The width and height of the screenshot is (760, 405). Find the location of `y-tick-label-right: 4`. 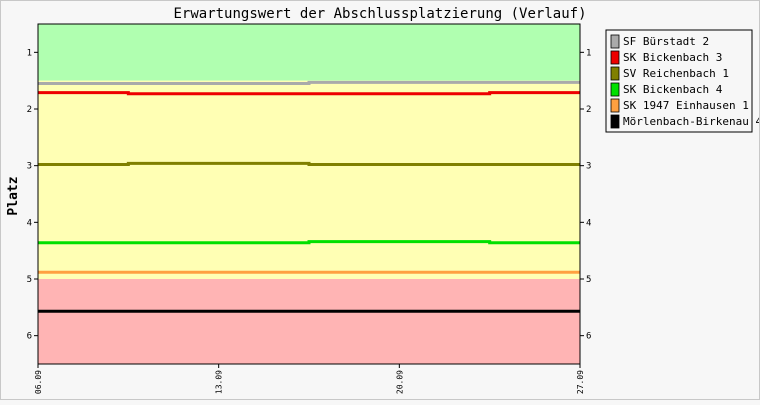

y-tick-label-right: 4 is located at coordinates (588, 223).